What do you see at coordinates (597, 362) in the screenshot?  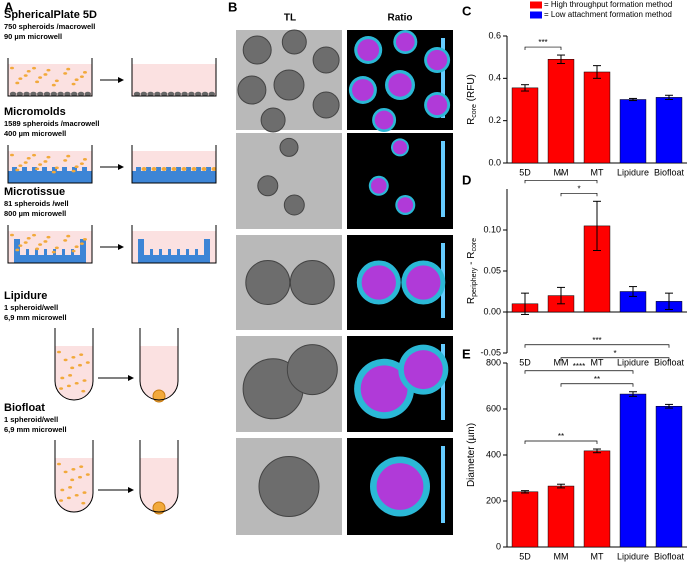 I see `x-tick-label: MT` at bounding box center [597, 362].